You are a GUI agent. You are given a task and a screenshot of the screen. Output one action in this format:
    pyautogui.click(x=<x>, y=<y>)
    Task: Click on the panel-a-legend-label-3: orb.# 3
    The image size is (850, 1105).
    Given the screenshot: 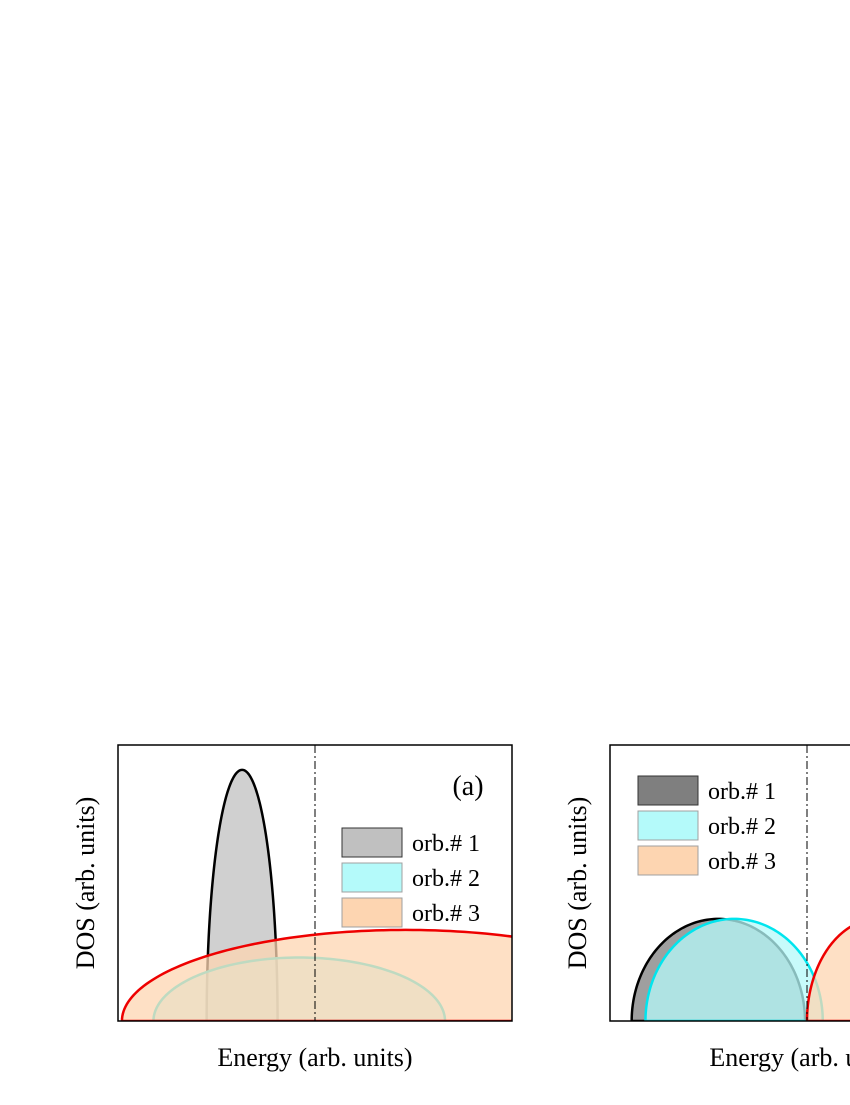 What is the action you would take?
    pyautogui.click(x=446, y=914)
    